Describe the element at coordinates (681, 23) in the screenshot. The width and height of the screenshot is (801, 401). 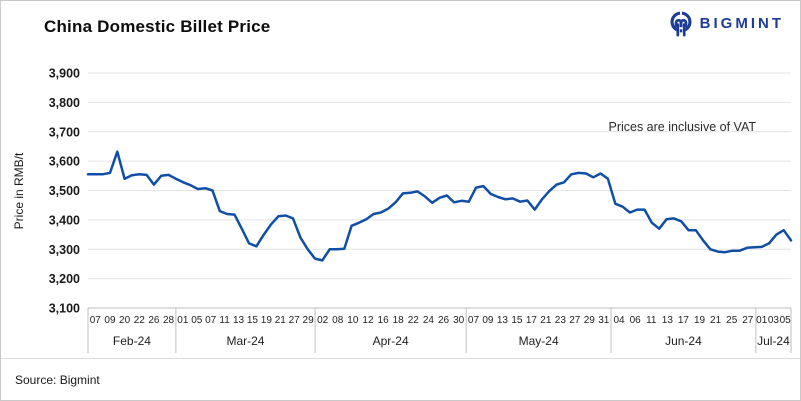
I see `bigmint-person-icon` at that location.